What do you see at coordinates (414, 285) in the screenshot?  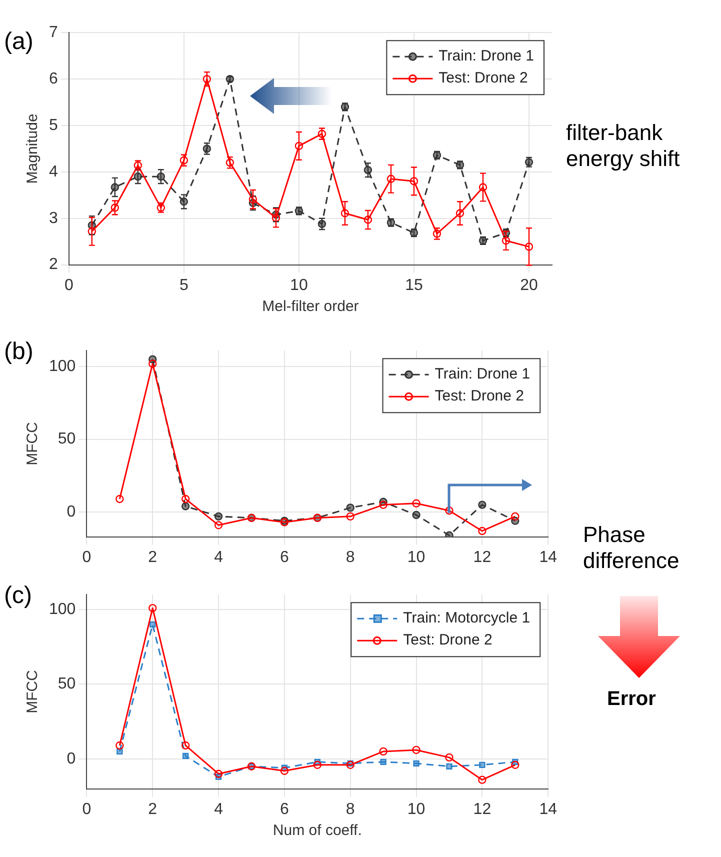 I see `x-tick-label: 15` at bounding box center [414, 285].